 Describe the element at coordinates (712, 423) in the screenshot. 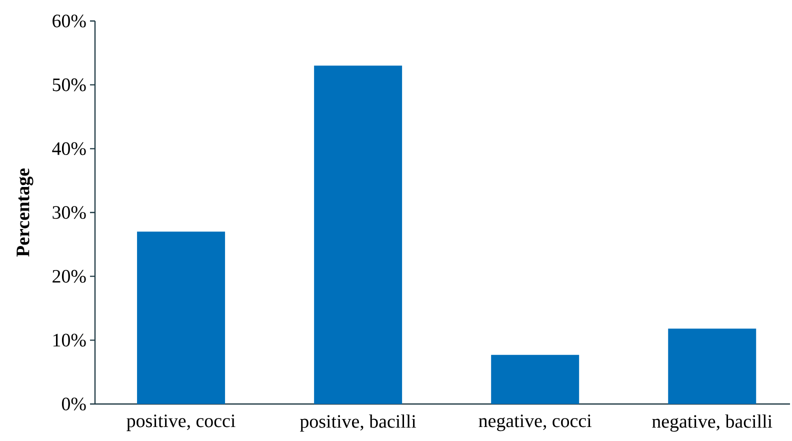

I see `x-tick-label: negative, bacilli` at that location.